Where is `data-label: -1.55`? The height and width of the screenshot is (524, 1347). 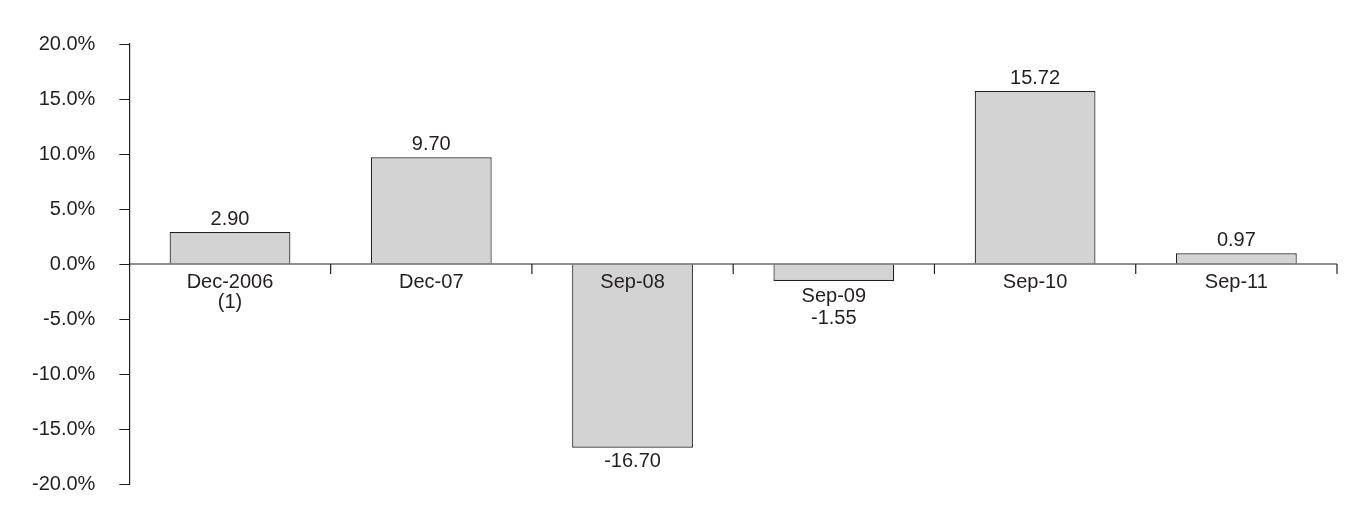 data-label: -1.55 is located at coordinates (834, 316).